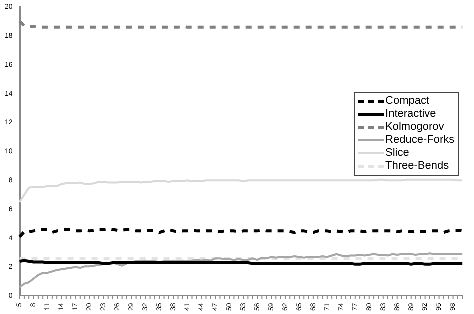 The width and height of the screenshot is (474, 314). What do you see at coordinates (398, 153) in the screenshot?
I see `legend-label: Slice` at bounding box center [398, 153].